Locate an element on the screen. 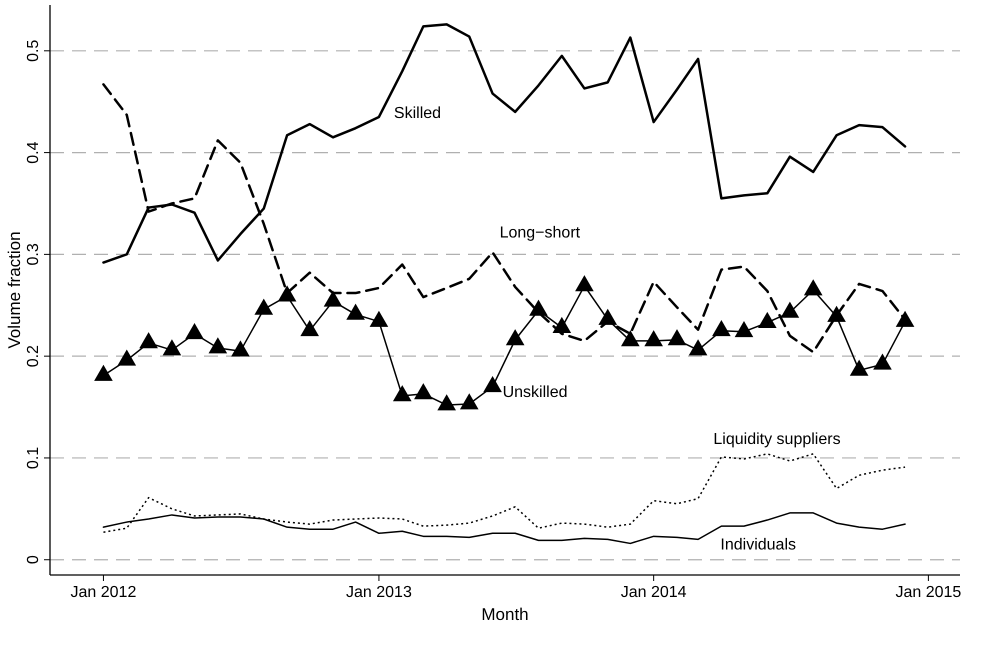 This screenshot has width=983, height=648. y-axis-title: Volume fraction is located at coordinates (14, 290).